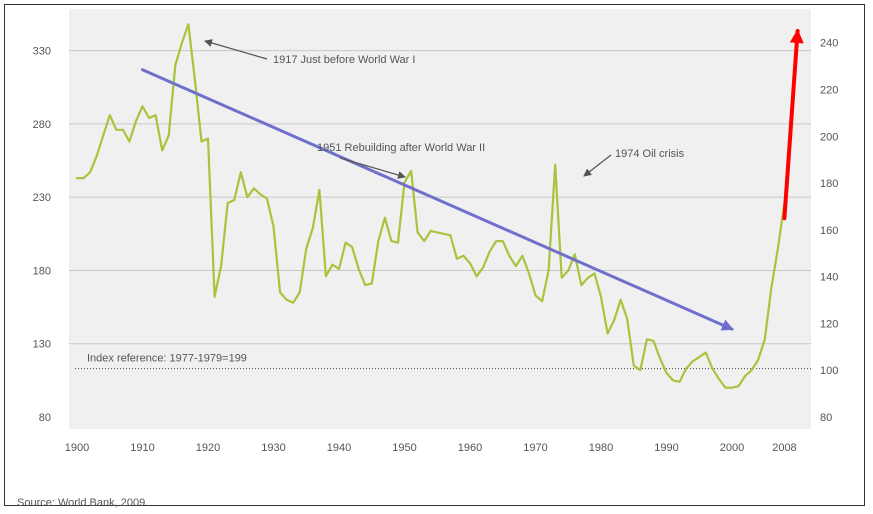 The height and width of the screenshot is (514, 873). I want to click on right-y-axis: 80 100 120 140 160 180 200 220 240, so click(829, 231).